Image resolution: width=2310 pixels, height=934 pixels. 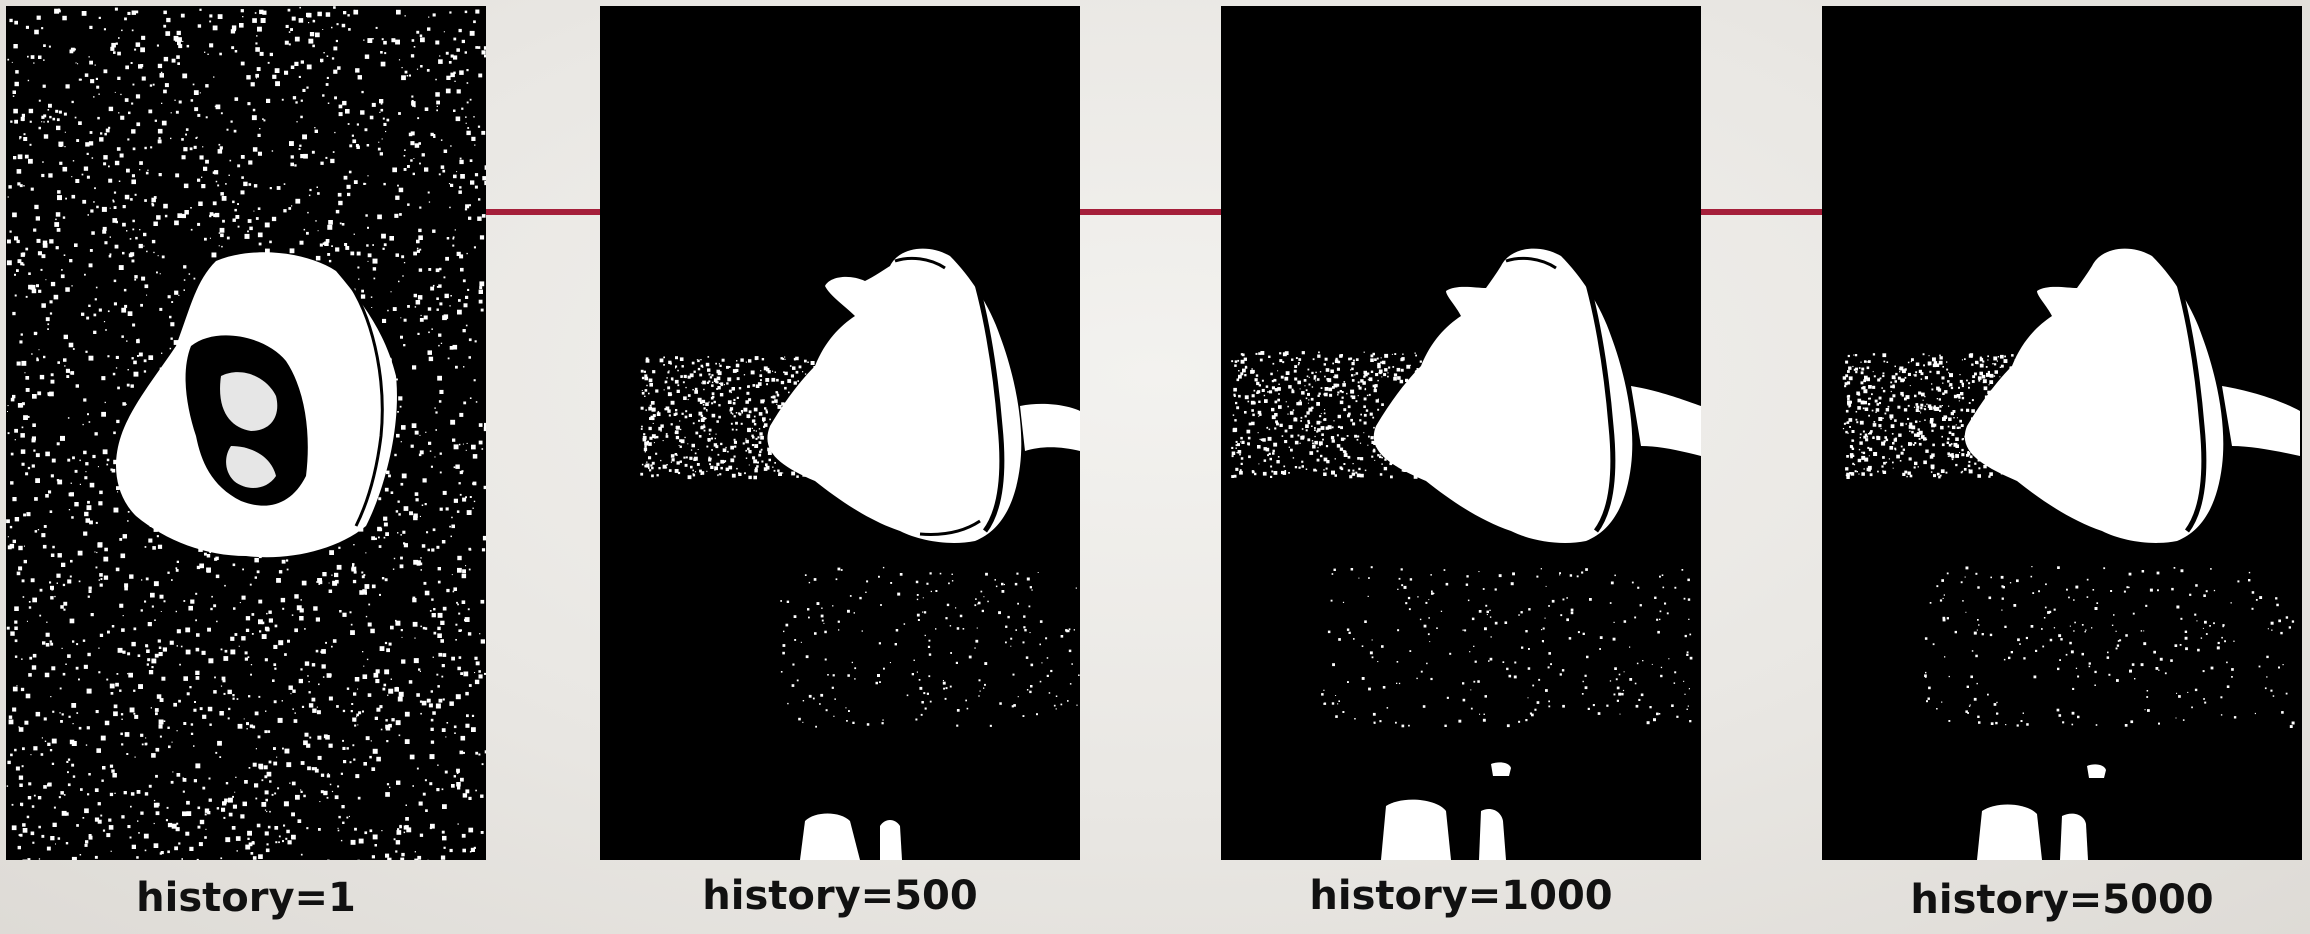 I want to click on caption-history-5000: history=5000, so click(x=2062, y=900).